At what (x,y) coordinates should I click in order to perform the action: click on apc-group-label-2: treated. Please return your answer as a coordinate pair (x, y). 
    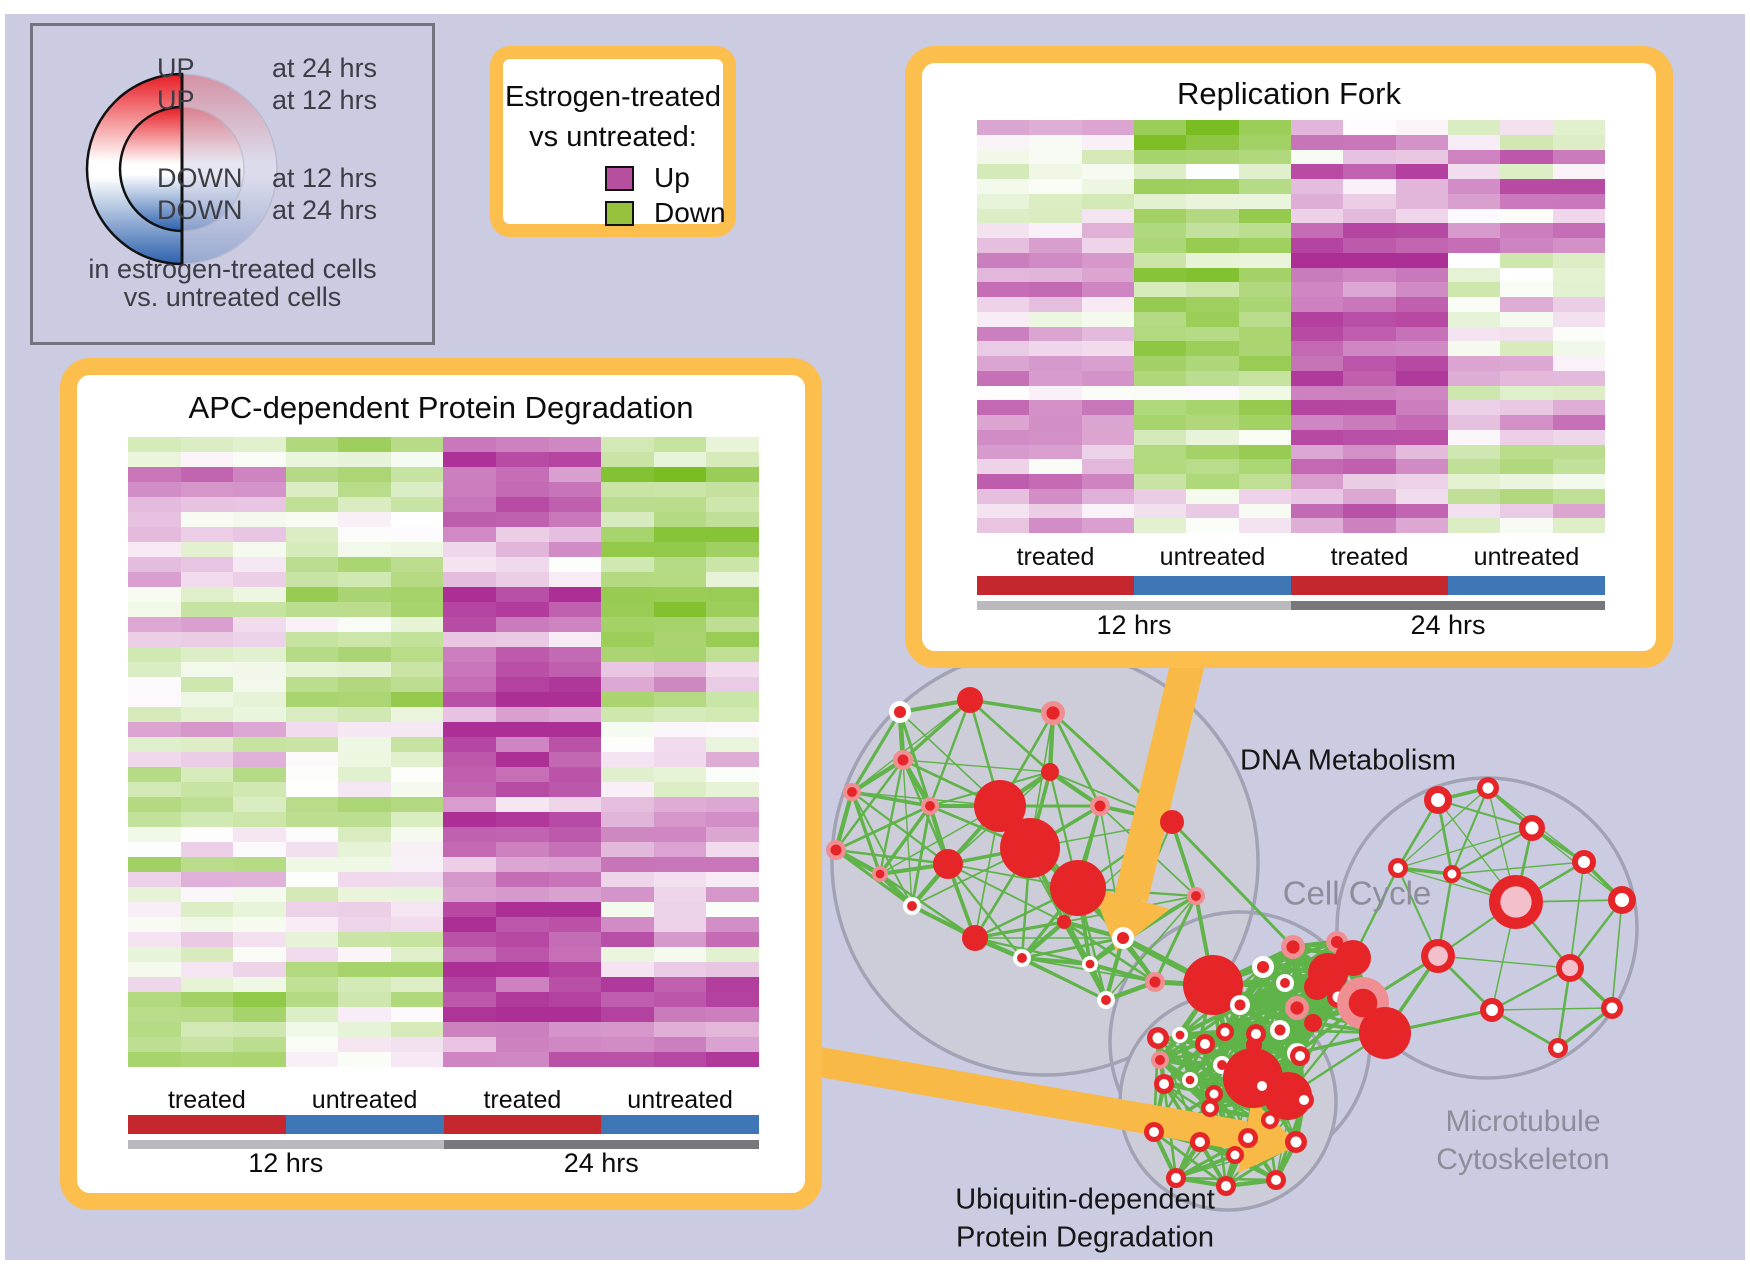
    Looking at the image, I should click on (522, 1100).